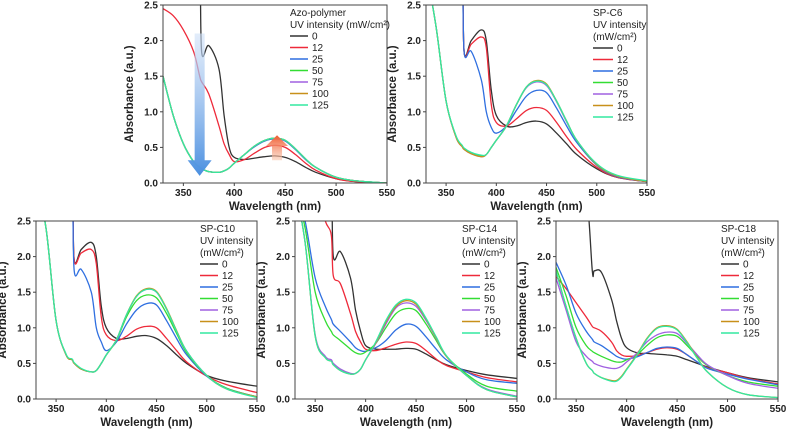 This screenshot has width=787, height=435. Describe the element at coordinates (318, 13) in the screenshot. I see `legend-title: Azo-polymer` at that location.